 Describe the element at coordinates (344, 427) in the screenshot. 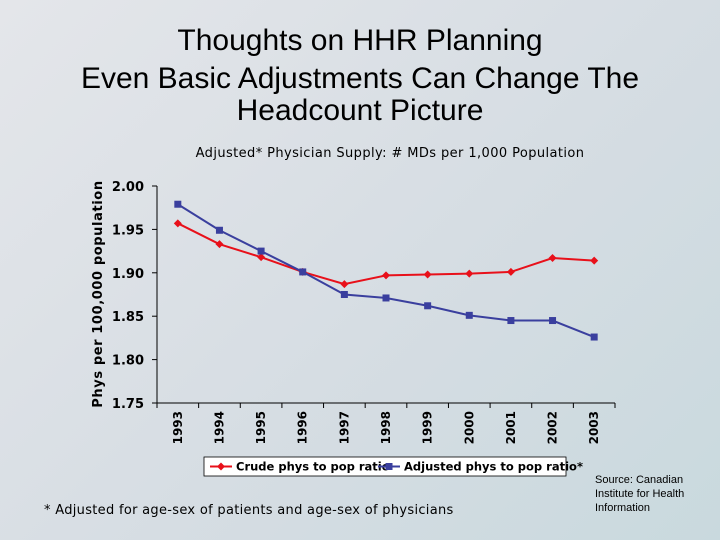

I see `x-tick-label: 1997` at that location.